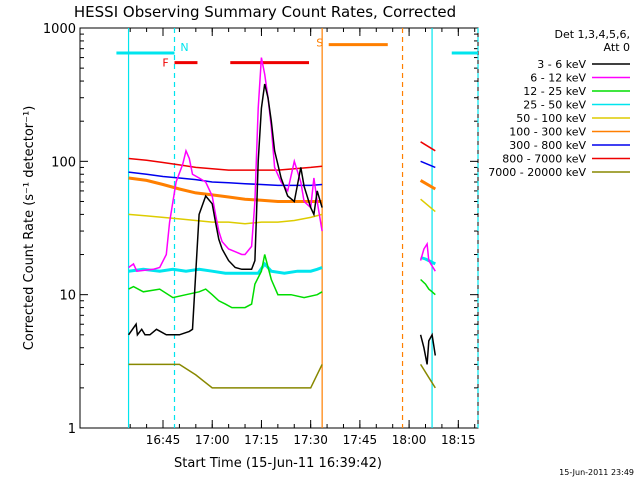 Image resolution: width=640 pixels, height=480 pixels. What do you see at coordinates (458, 440) in the screenshot?
I see `x-tick-label: 18:15` at bounding box center [458, 440].